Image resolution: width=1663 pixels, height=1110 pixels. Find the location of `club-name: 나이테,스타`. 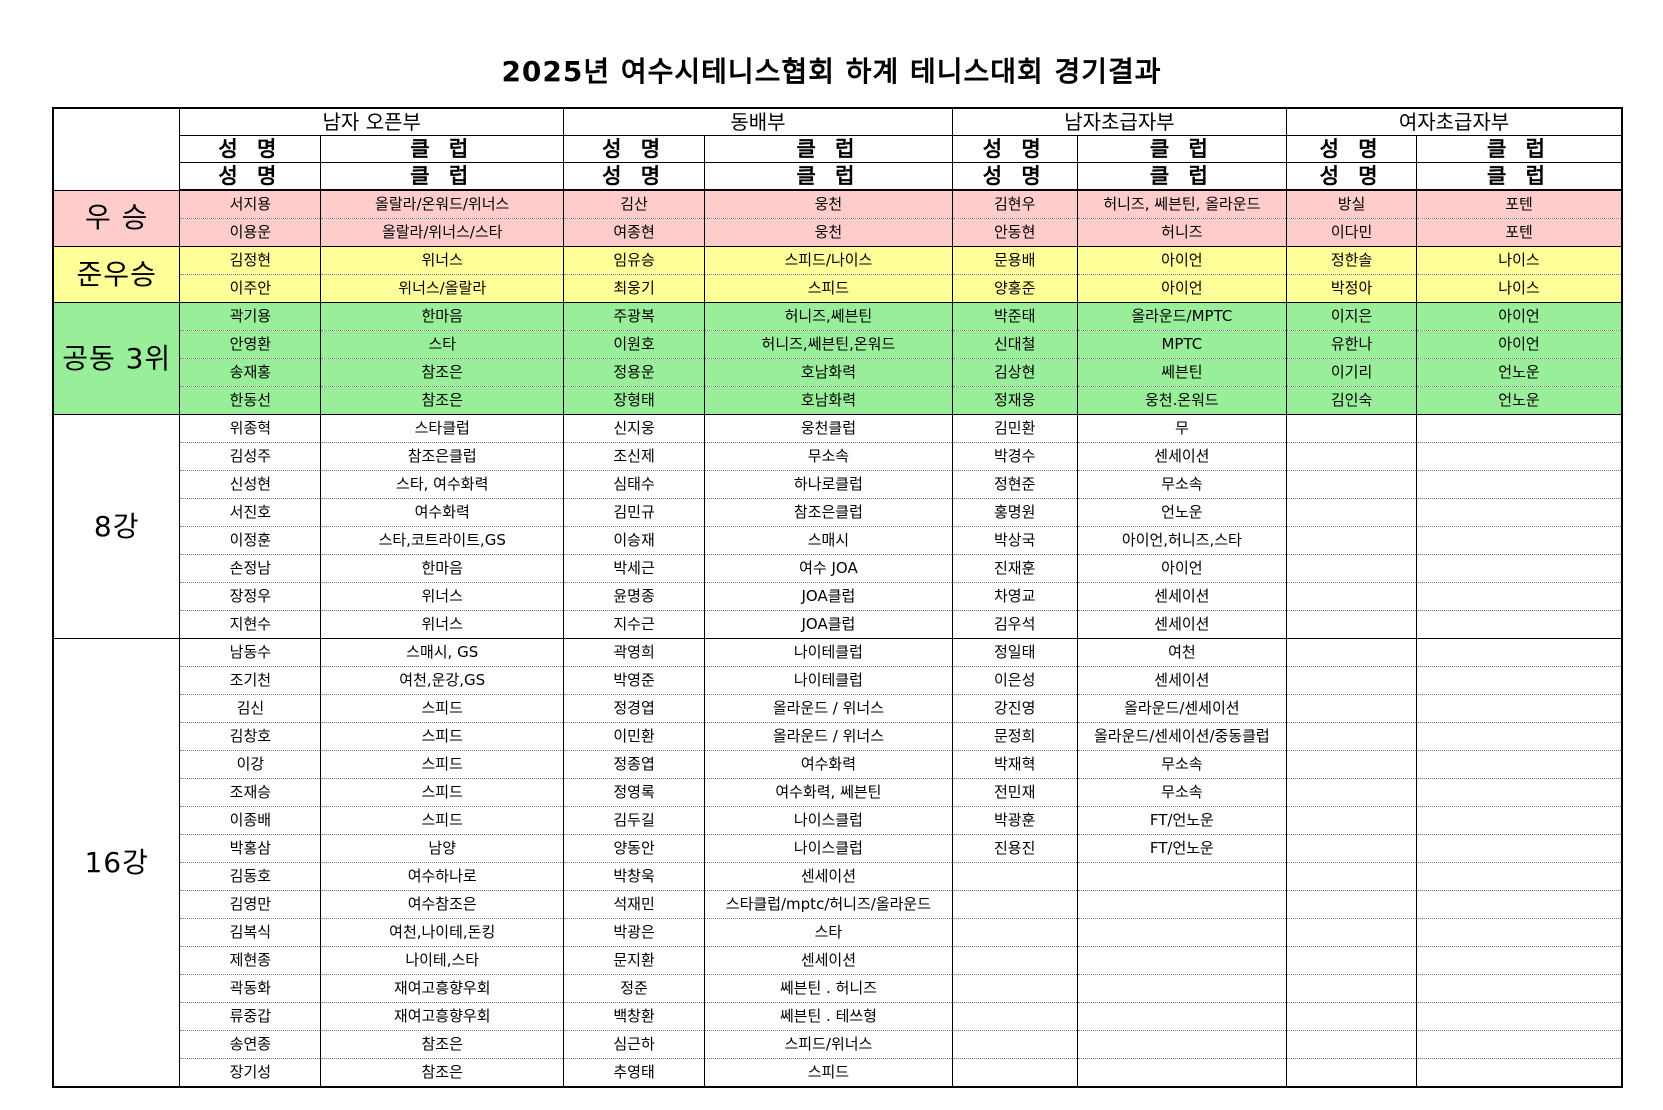

club-name: 나이테,스타 is located at coordinates (442, 960).